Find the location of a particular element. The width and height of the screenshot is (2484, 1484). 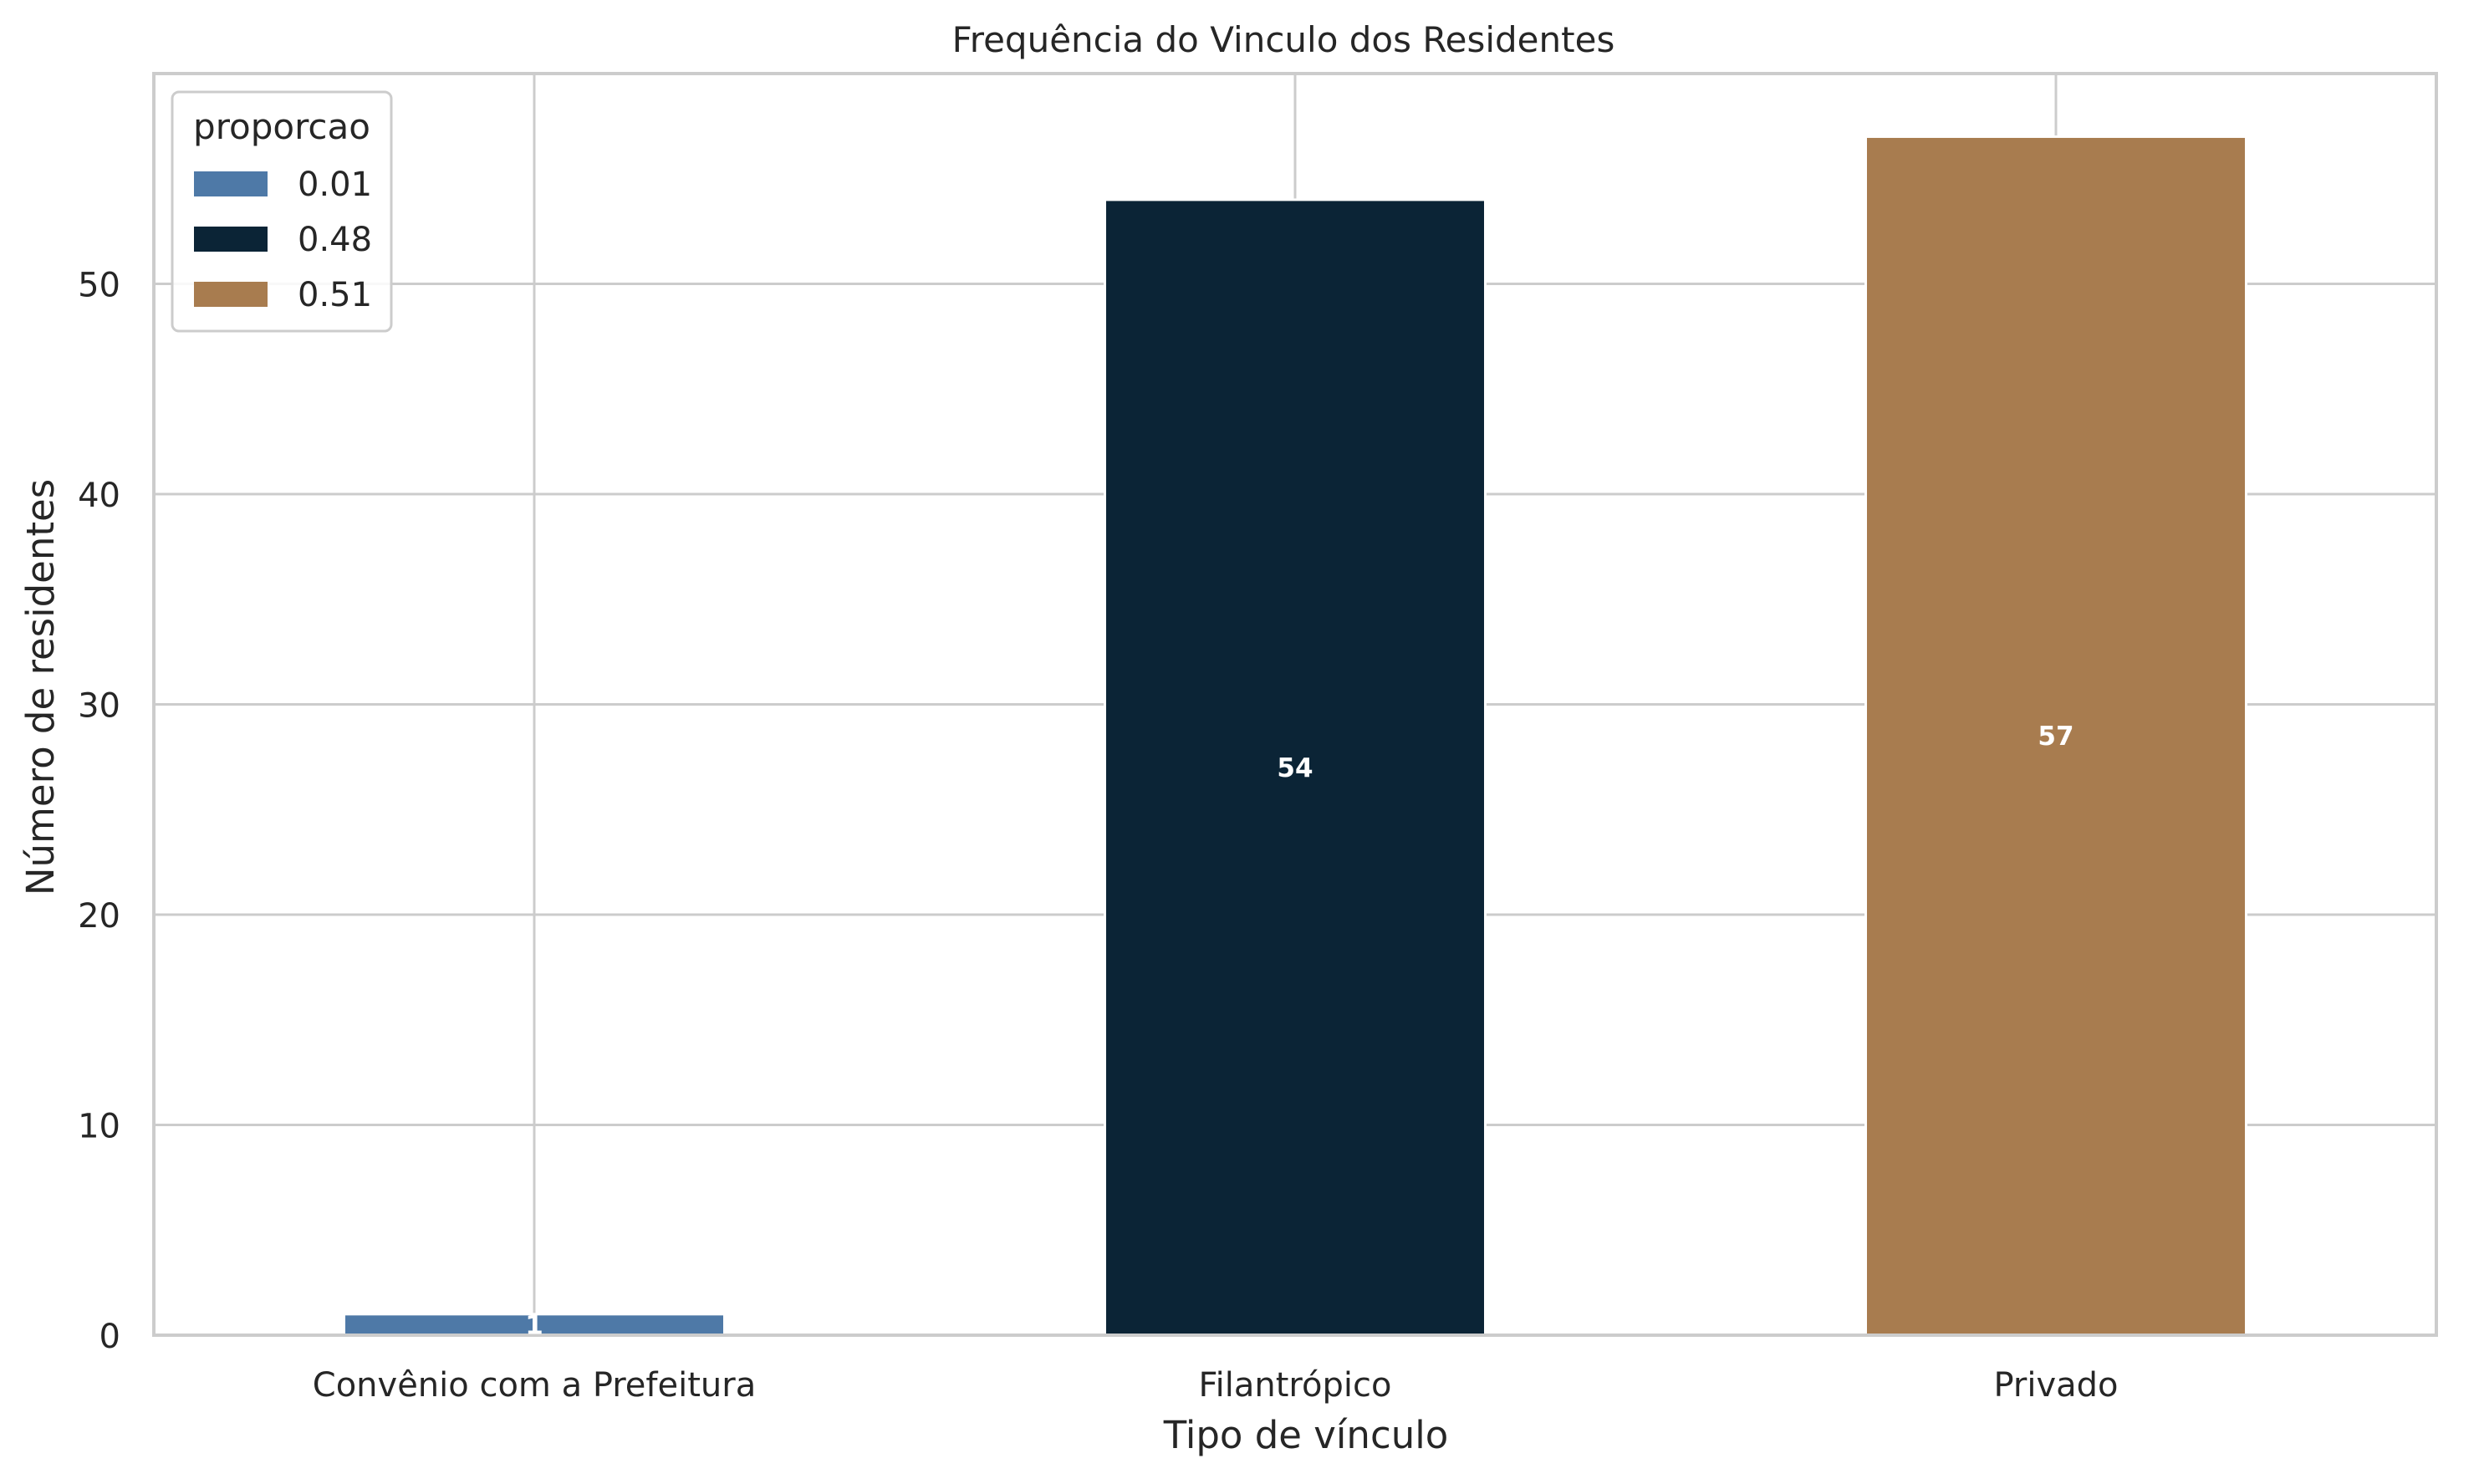

legend-entry-label: 0.51 is located at coordinates (335, 295).